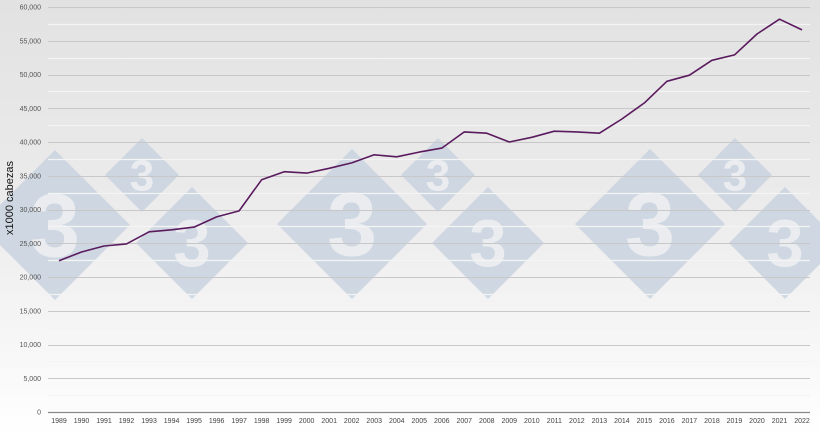 This screenshot has width=820, height=436. What do you see at coordinates (667, 421) in the screenshot?
I see `x-tick-label: 2016` at bounding box center [667, 421].